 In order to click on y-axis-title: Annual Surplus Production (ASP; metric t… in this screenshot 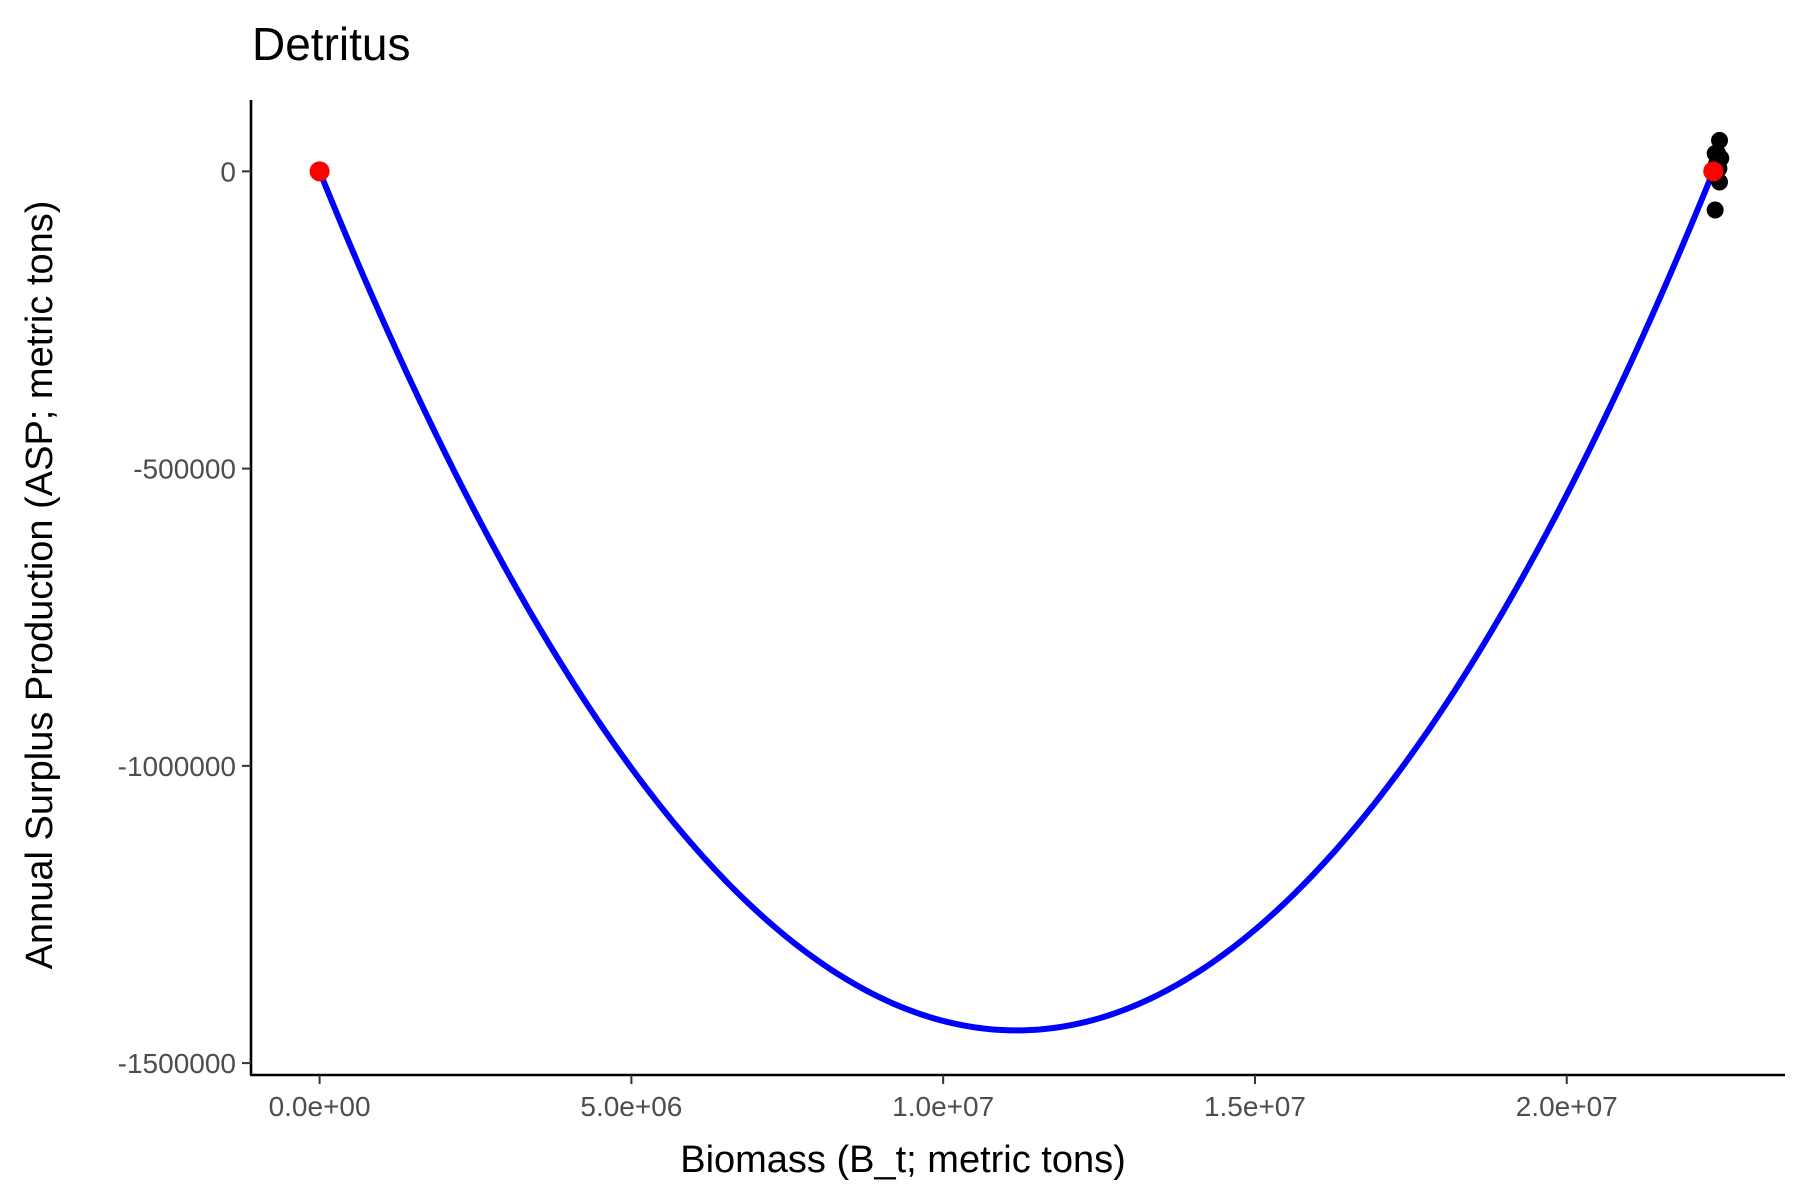, I will do `click(40, 585)`.